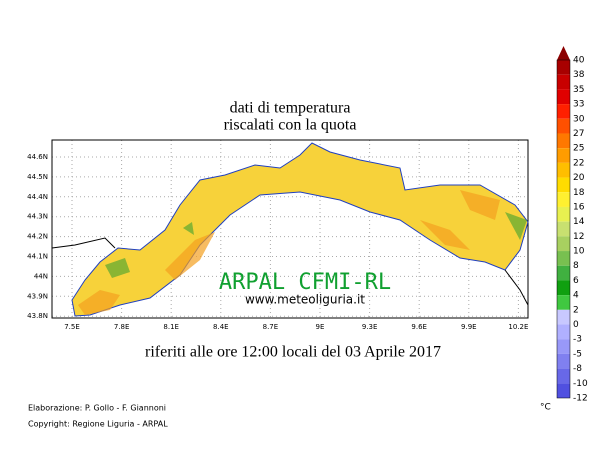  What do you see at coordinates (578, 105) in the screenshot?
I see `colorbar-label: 33` at bounding box center [578, 105].